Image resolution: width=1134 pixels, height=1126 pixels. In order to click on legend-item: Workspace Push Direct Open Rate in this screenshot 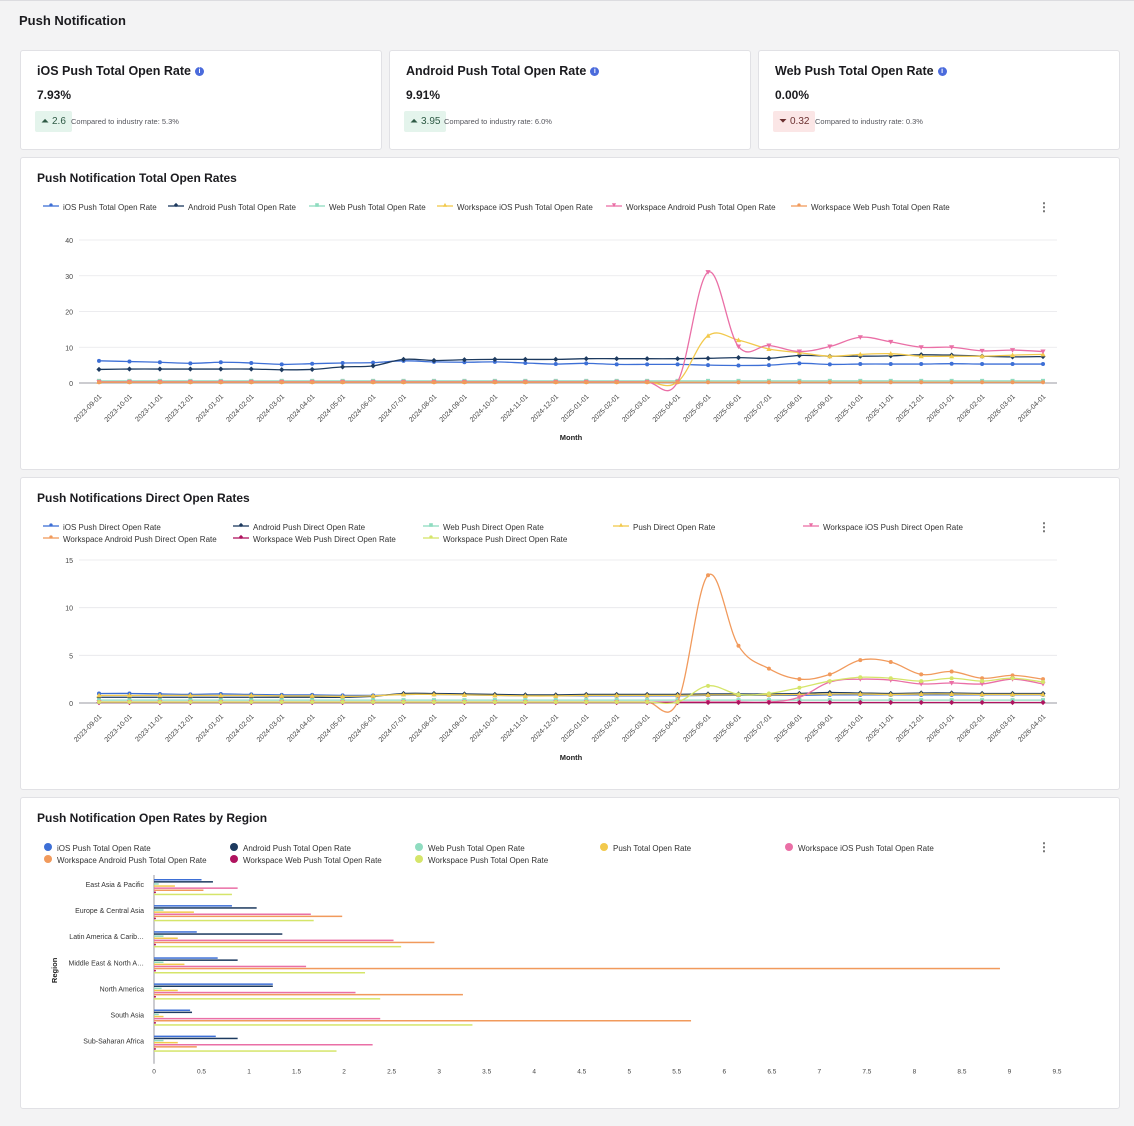, I will do `click(495, 539)`.